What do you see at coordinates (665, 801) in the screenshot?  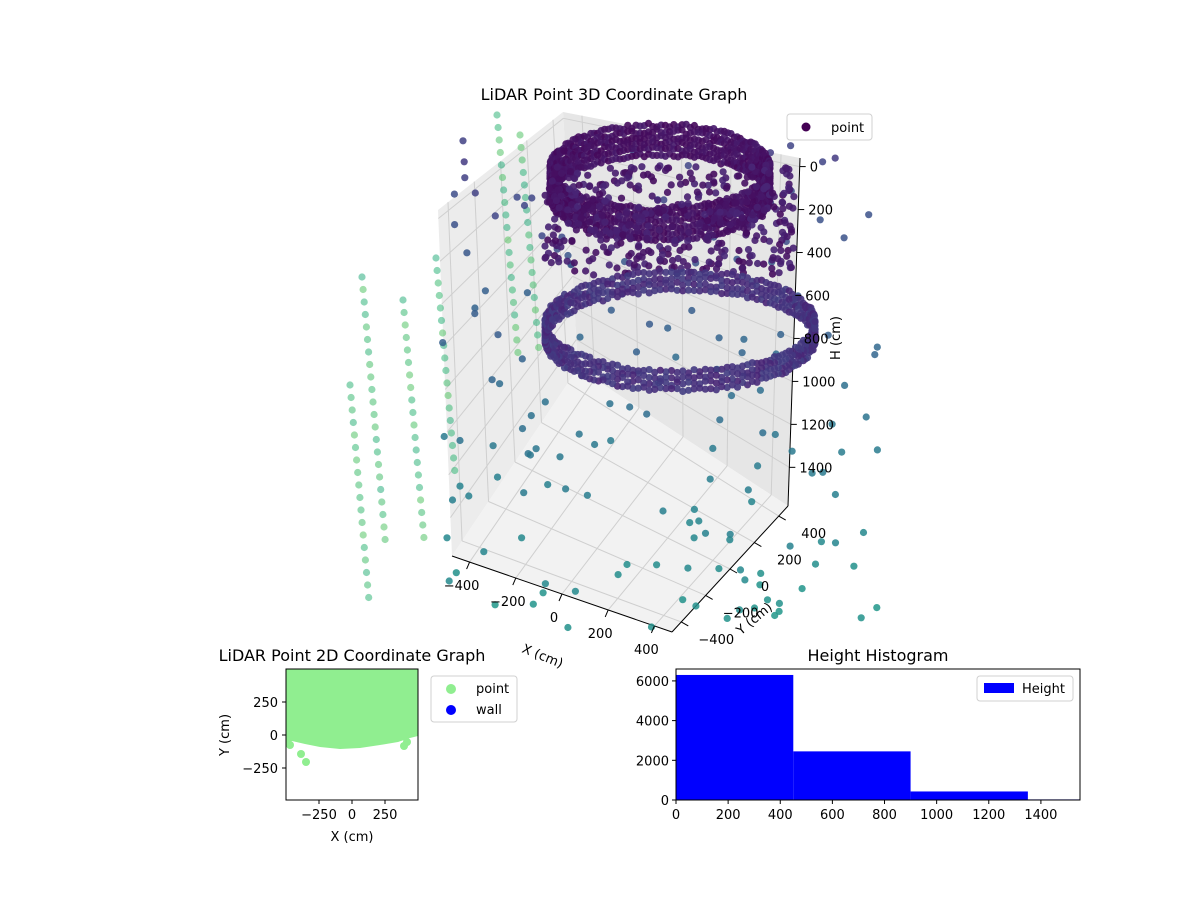 I see `histogram-y-tick-label: 0` at bounding box center [665, 801].